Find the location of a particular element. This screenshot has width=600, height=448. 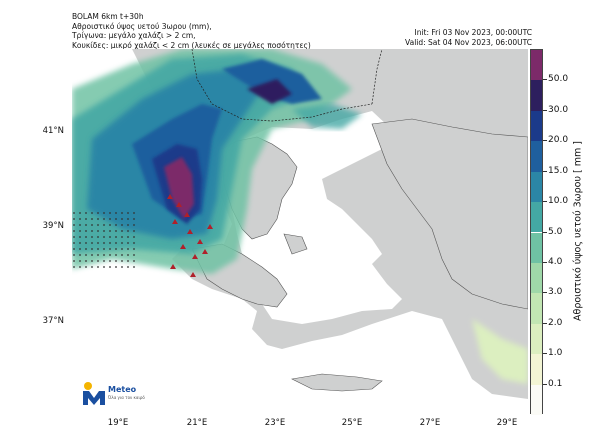

hail-markers is located at coordinates (190, 235).